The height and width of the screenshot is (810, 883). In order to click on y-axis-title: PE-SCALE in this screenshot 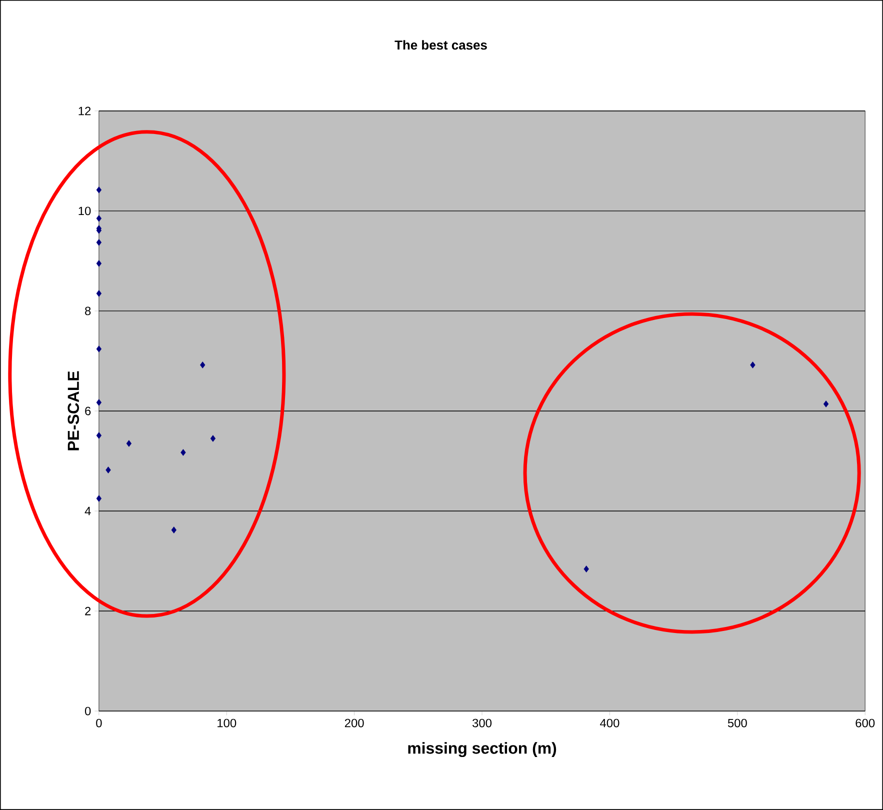, I will do `click(74, 410)`.